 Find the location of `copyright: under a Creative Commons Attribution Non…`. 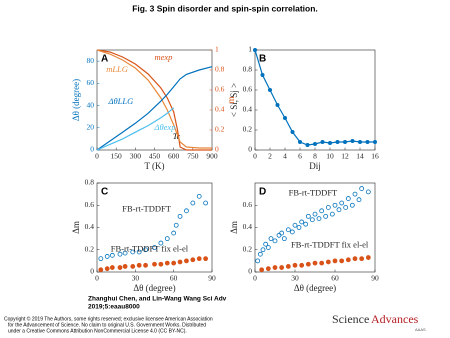

copyright: under a Creative Commons Attribution Non… is located at coordinates (97, 331).